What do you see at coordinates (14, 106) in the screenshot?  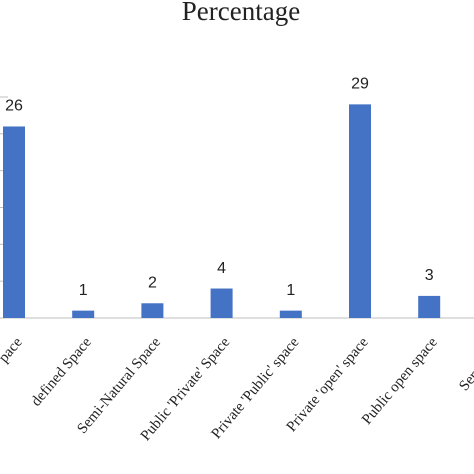 I see `data-label: 26` at bounding box center [14, 106].